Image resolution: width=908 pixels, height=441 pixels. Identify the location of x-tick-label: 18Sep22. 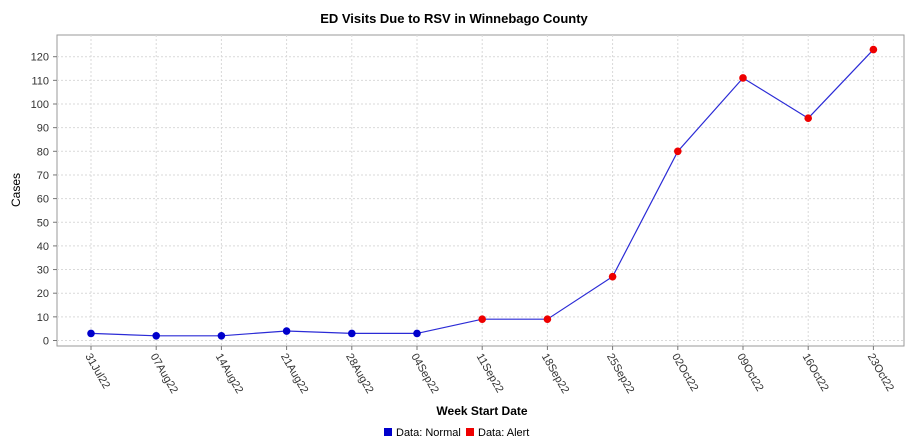
(555, 374).